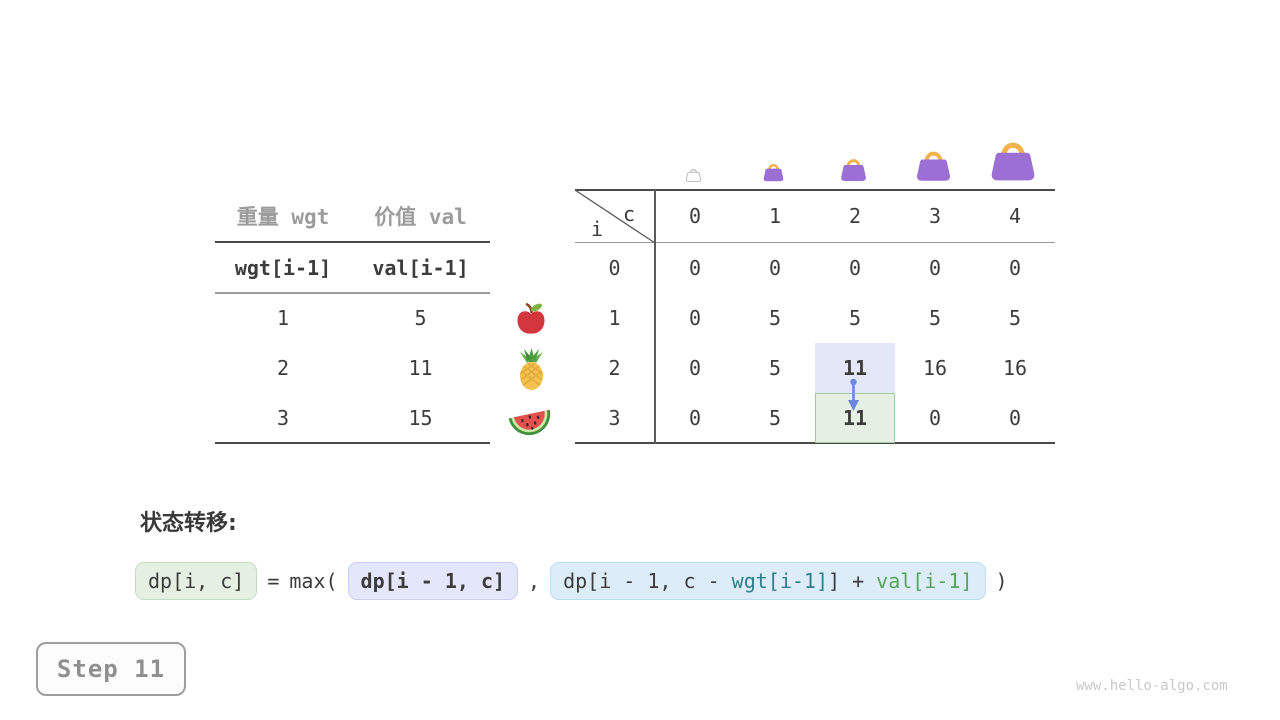 Image resolution: width=1280 pixels, height=720 pixels. What do you see at coordinates (614, 368) in the screenshot?
I see `dp-row-header-2: 2` at bounding box center [614, 368].